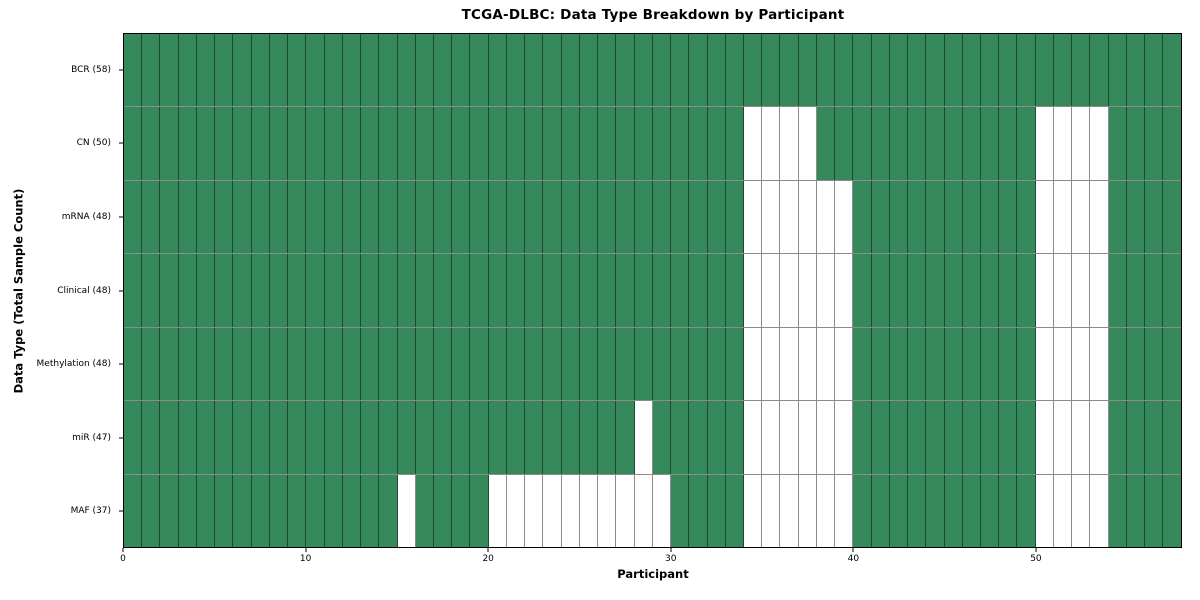 Image resolution: width=1200 pixels, height=600 pixels. I want to click on heatmap-row-Methylation, so click(652, 364).